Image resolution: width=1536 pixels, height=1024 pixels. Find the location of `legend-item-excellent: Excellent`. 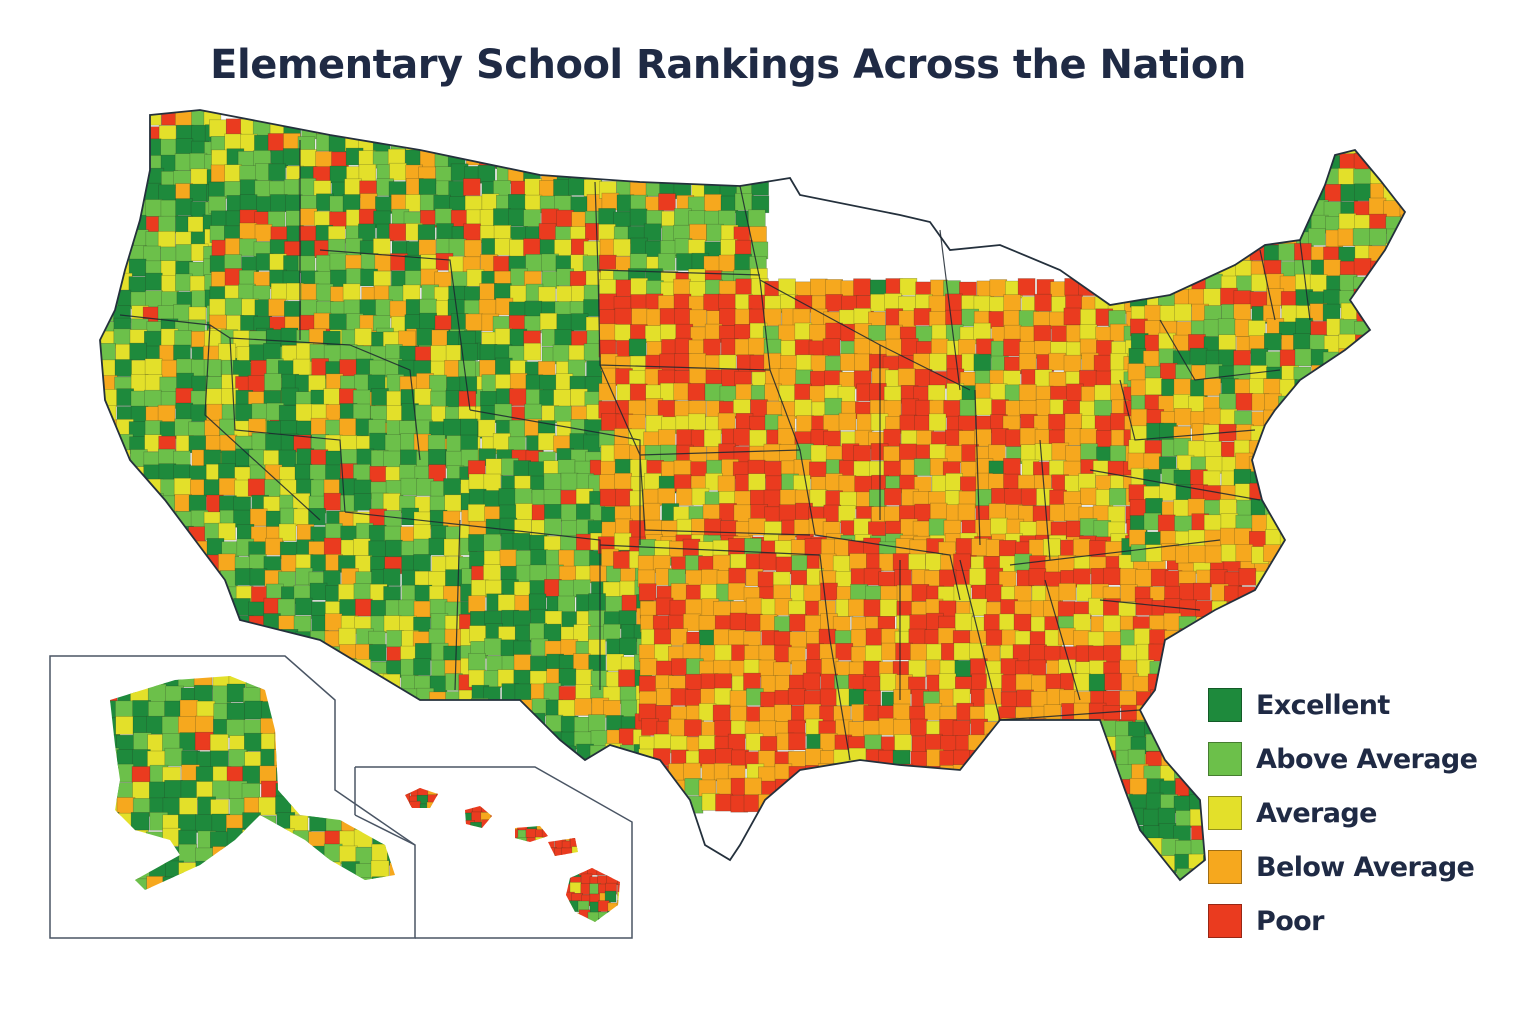

legend-item-excellent: Excellent is located at coordinates (1342, 705).